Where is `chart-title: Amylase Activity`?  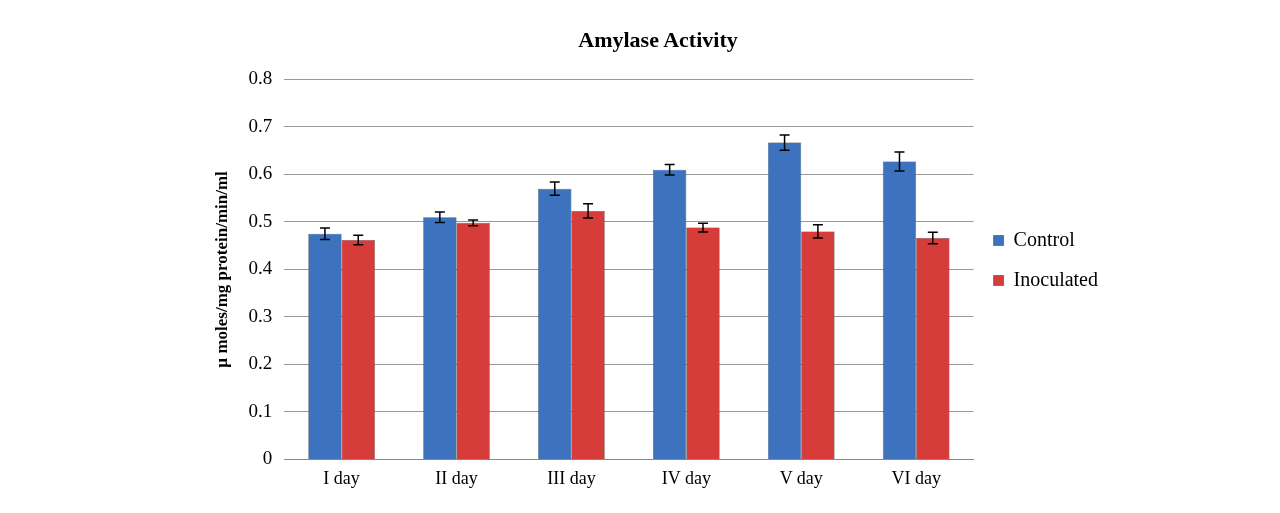
chart-title: Amylase Activity is located at coordinates (658, 39).